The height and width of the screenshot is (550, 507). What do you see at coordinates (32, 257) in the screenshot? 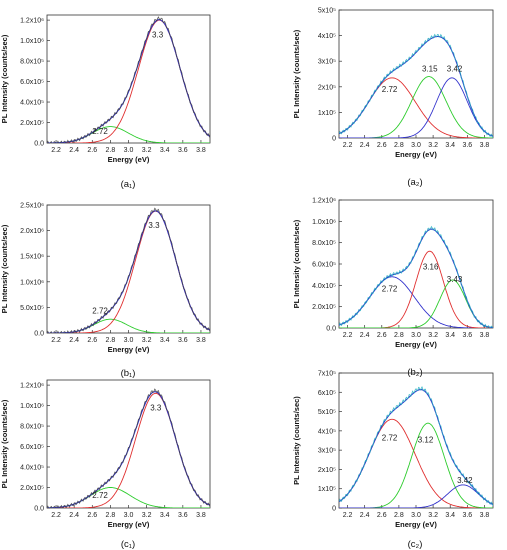
I see `y-tick-label: 1.5x10⁶` at bounding box center [32, 257].